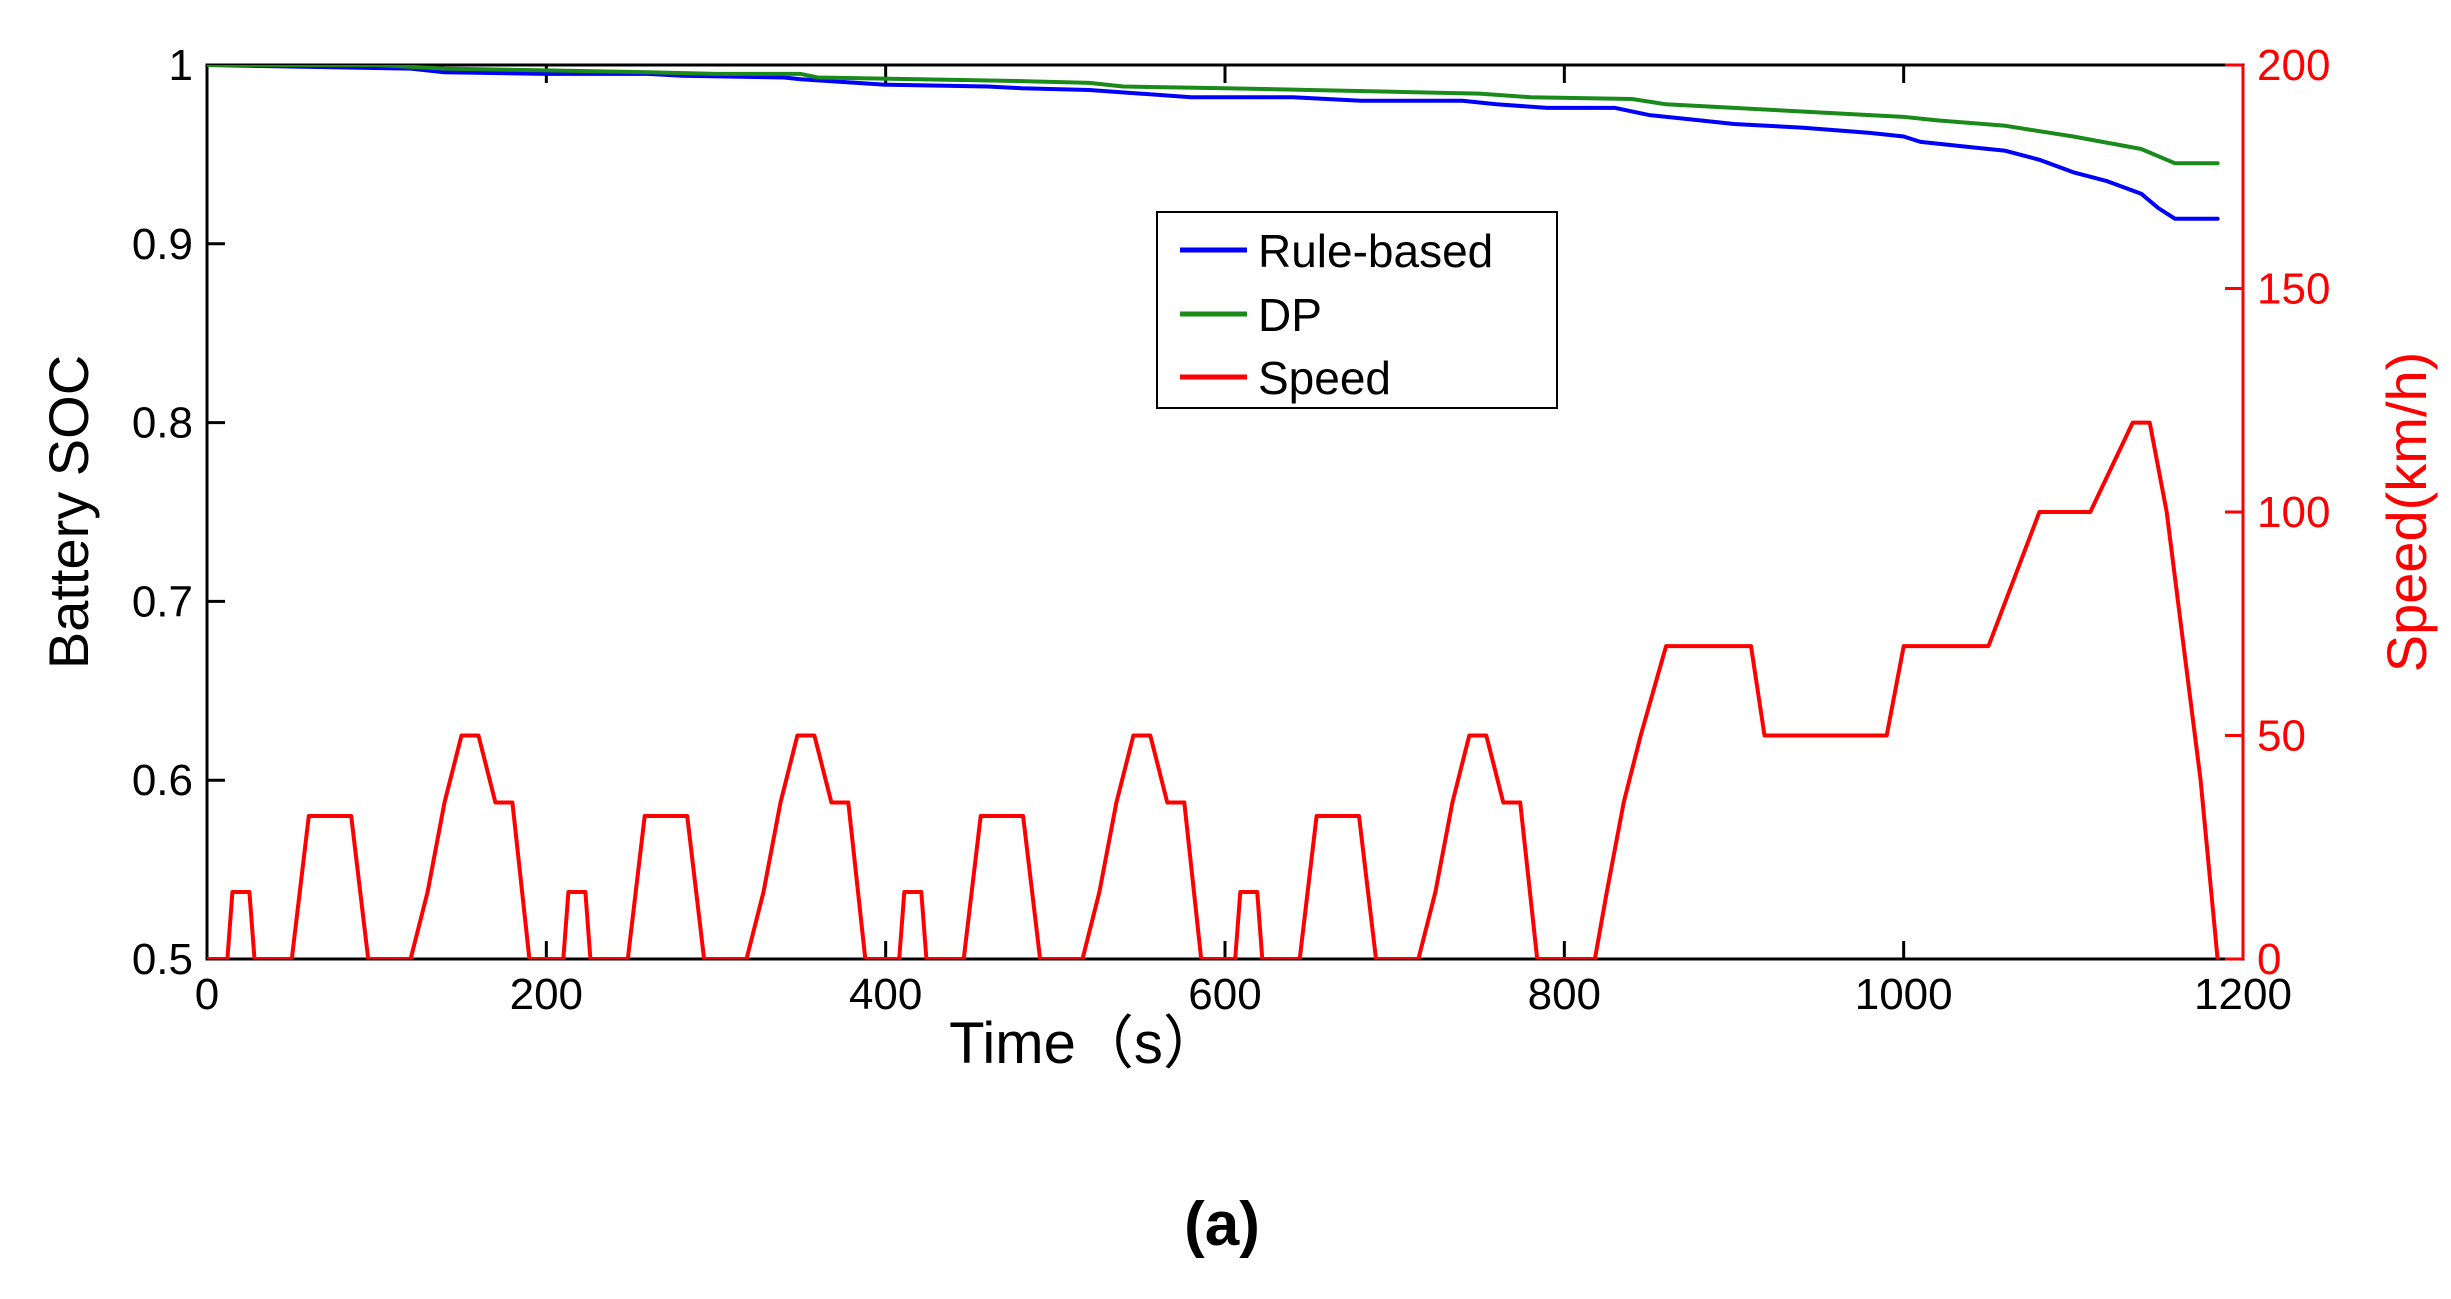  Describe the element at coordinates (1213, 115) in the screenshot. I see `series-line-dp` at that location.